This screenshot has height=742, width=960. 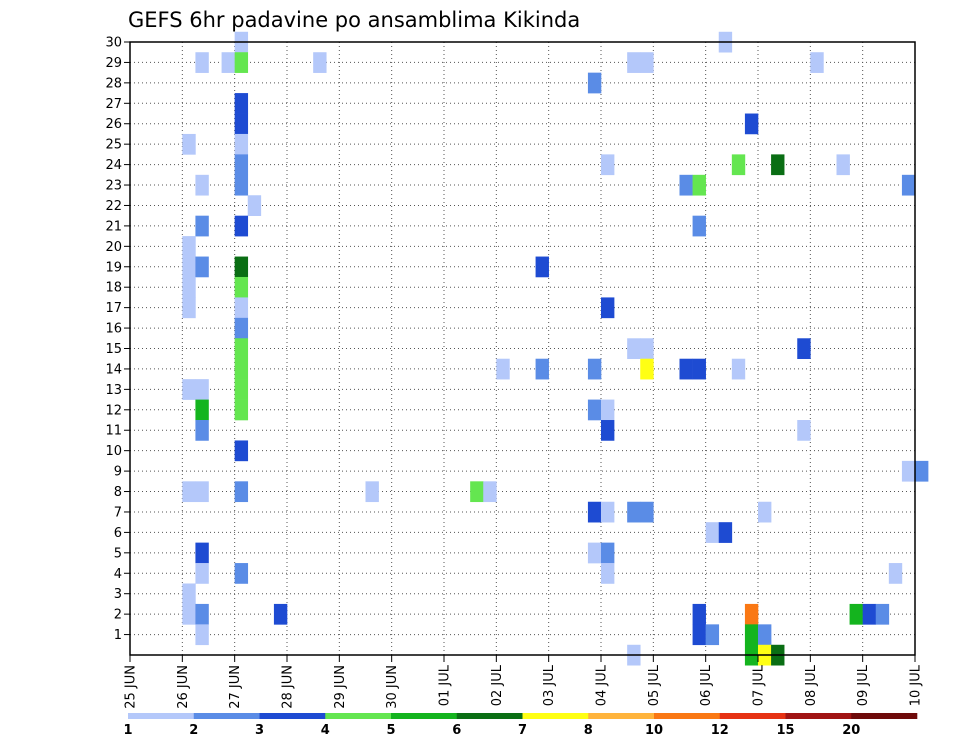 I want to click on y-tick-label: 22, so click(x=113, y=206).